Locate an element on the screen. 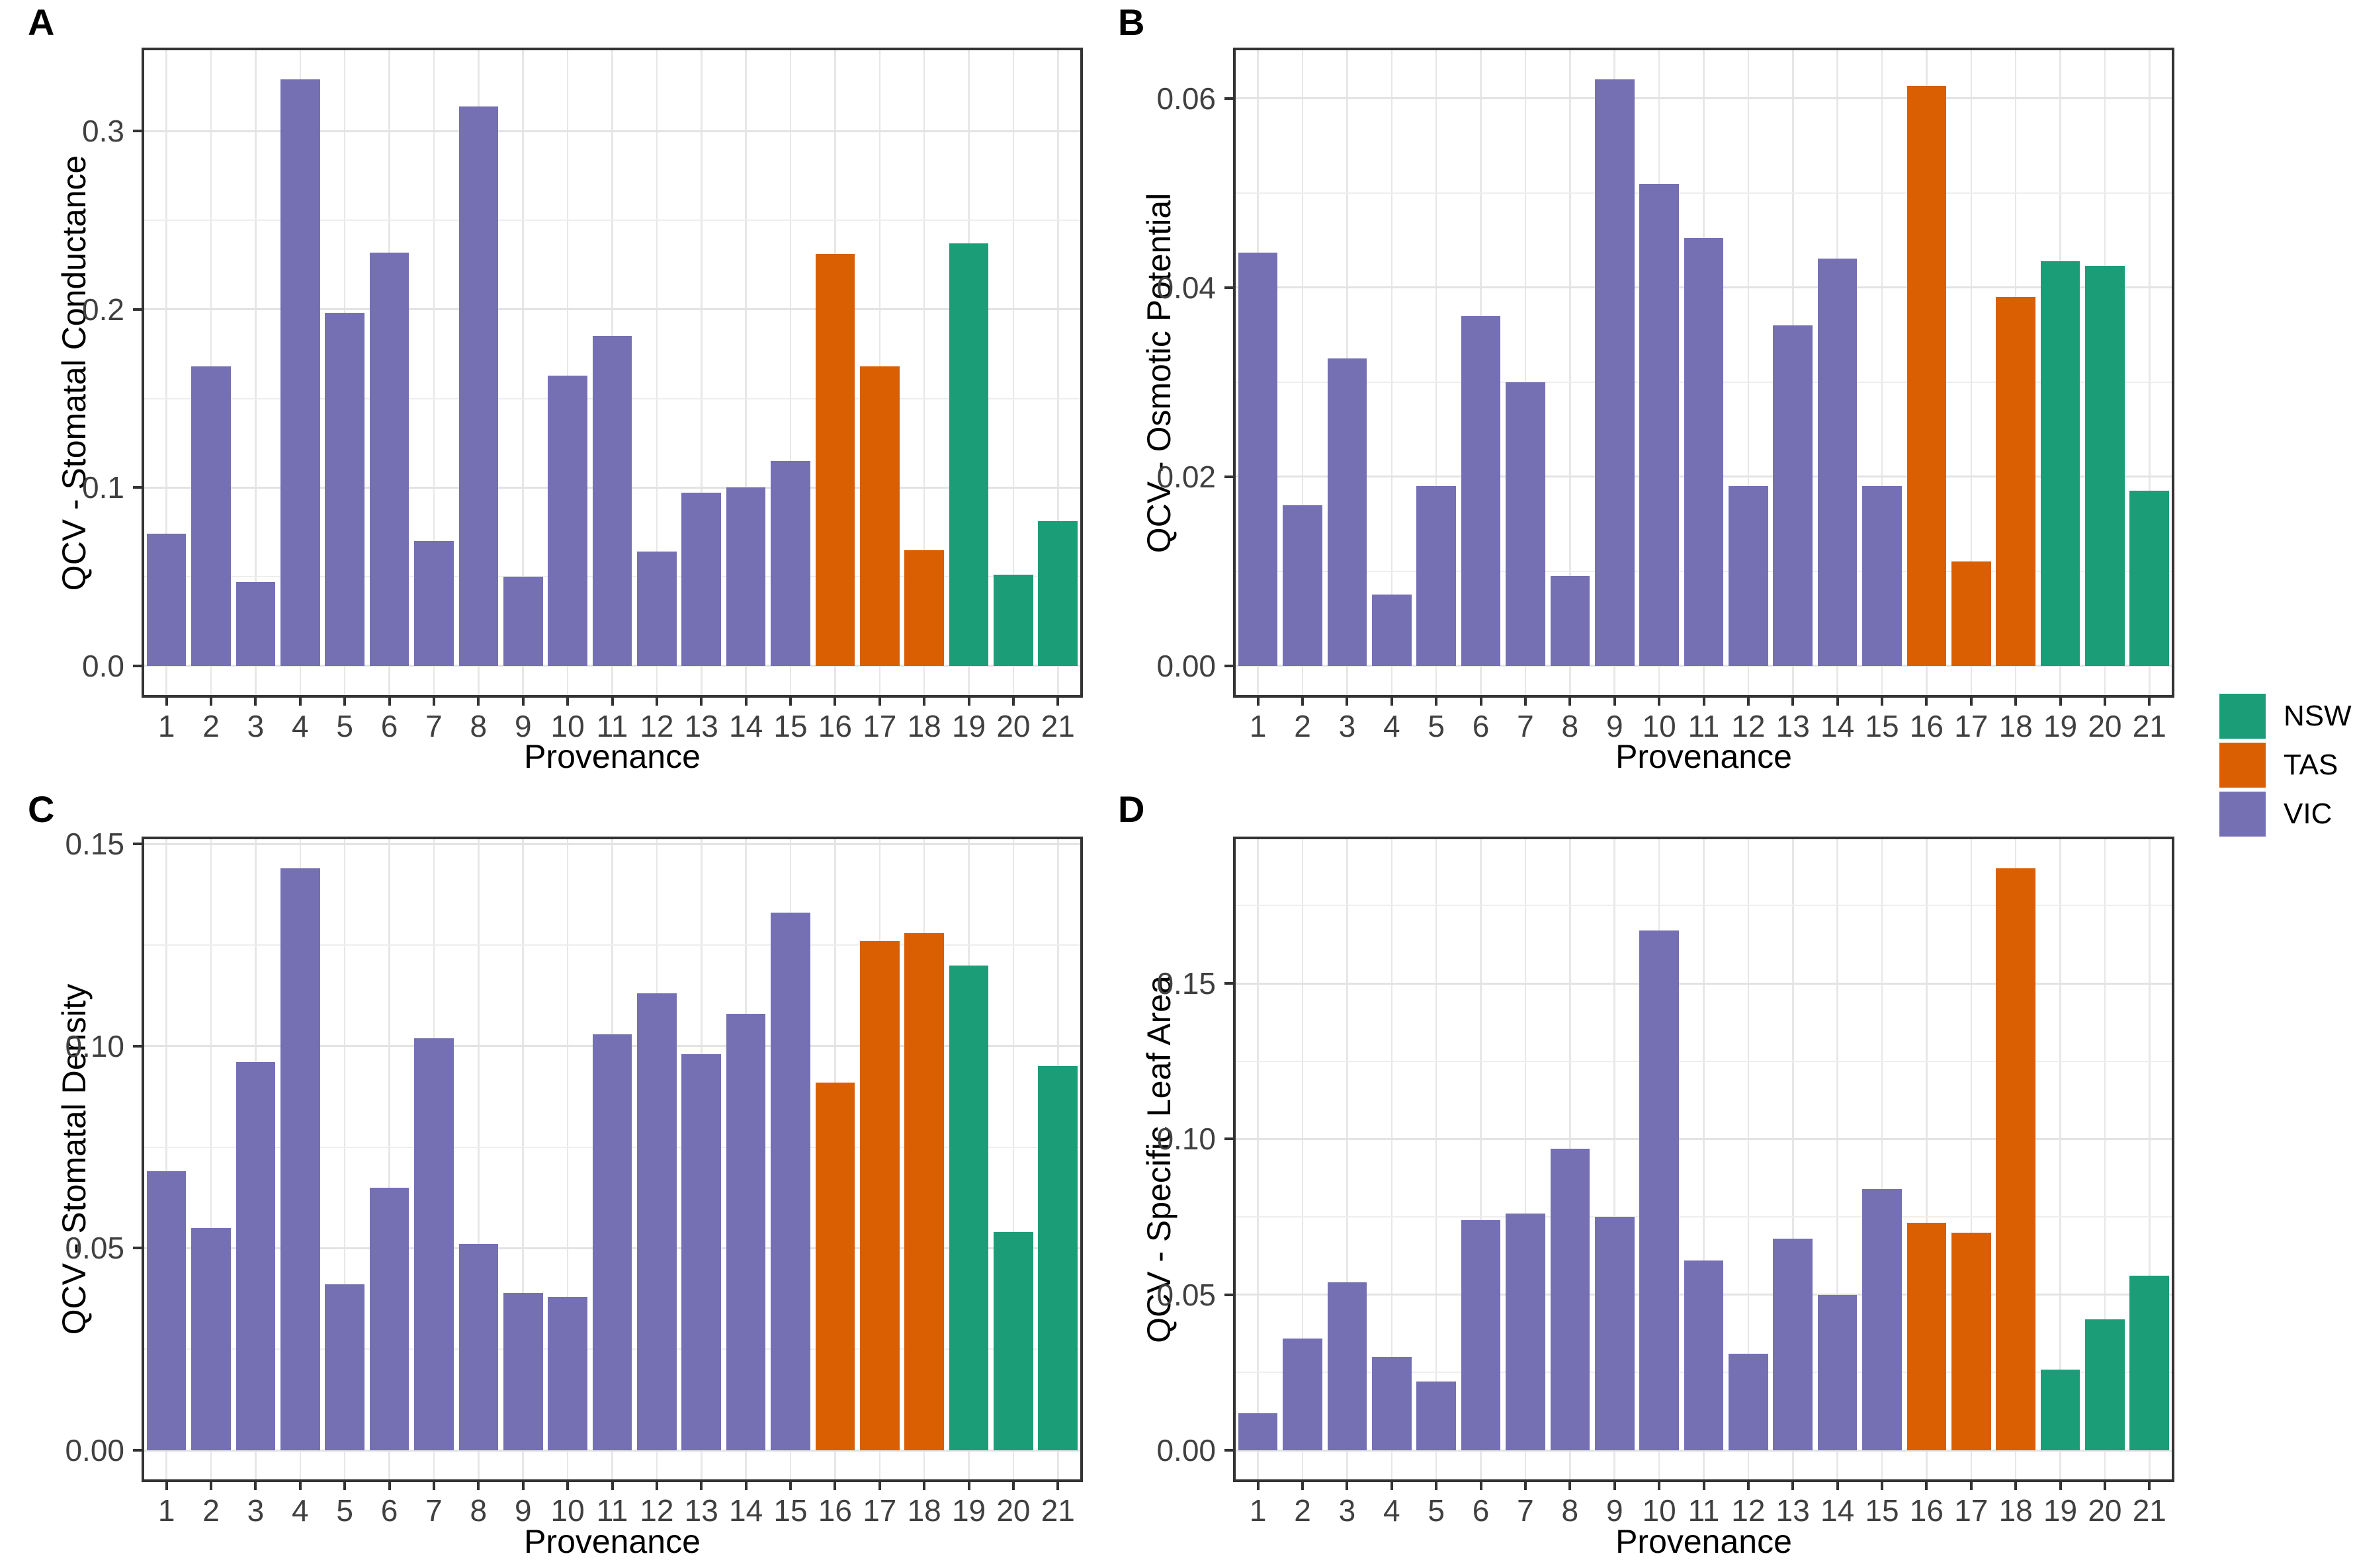 This screenshot has width=2353, height=1568. y-tick-label: 0.05 is located at coordinates (1186, 1294).